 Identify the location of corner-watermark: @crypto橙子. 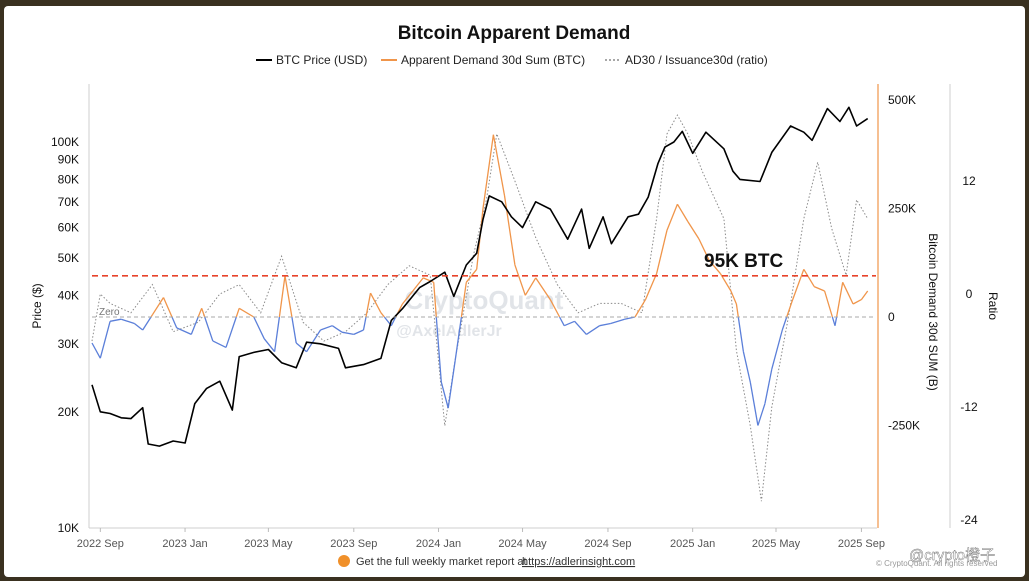
(952, 555).